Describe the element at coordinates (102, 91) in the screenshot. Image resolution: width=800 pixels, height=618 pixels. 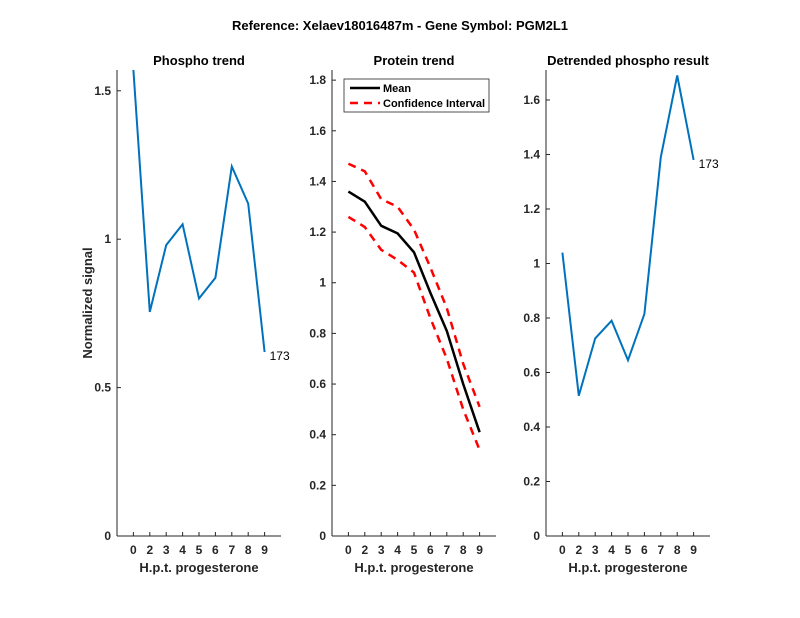
I see `y-tick-label: 1.5` at that location.